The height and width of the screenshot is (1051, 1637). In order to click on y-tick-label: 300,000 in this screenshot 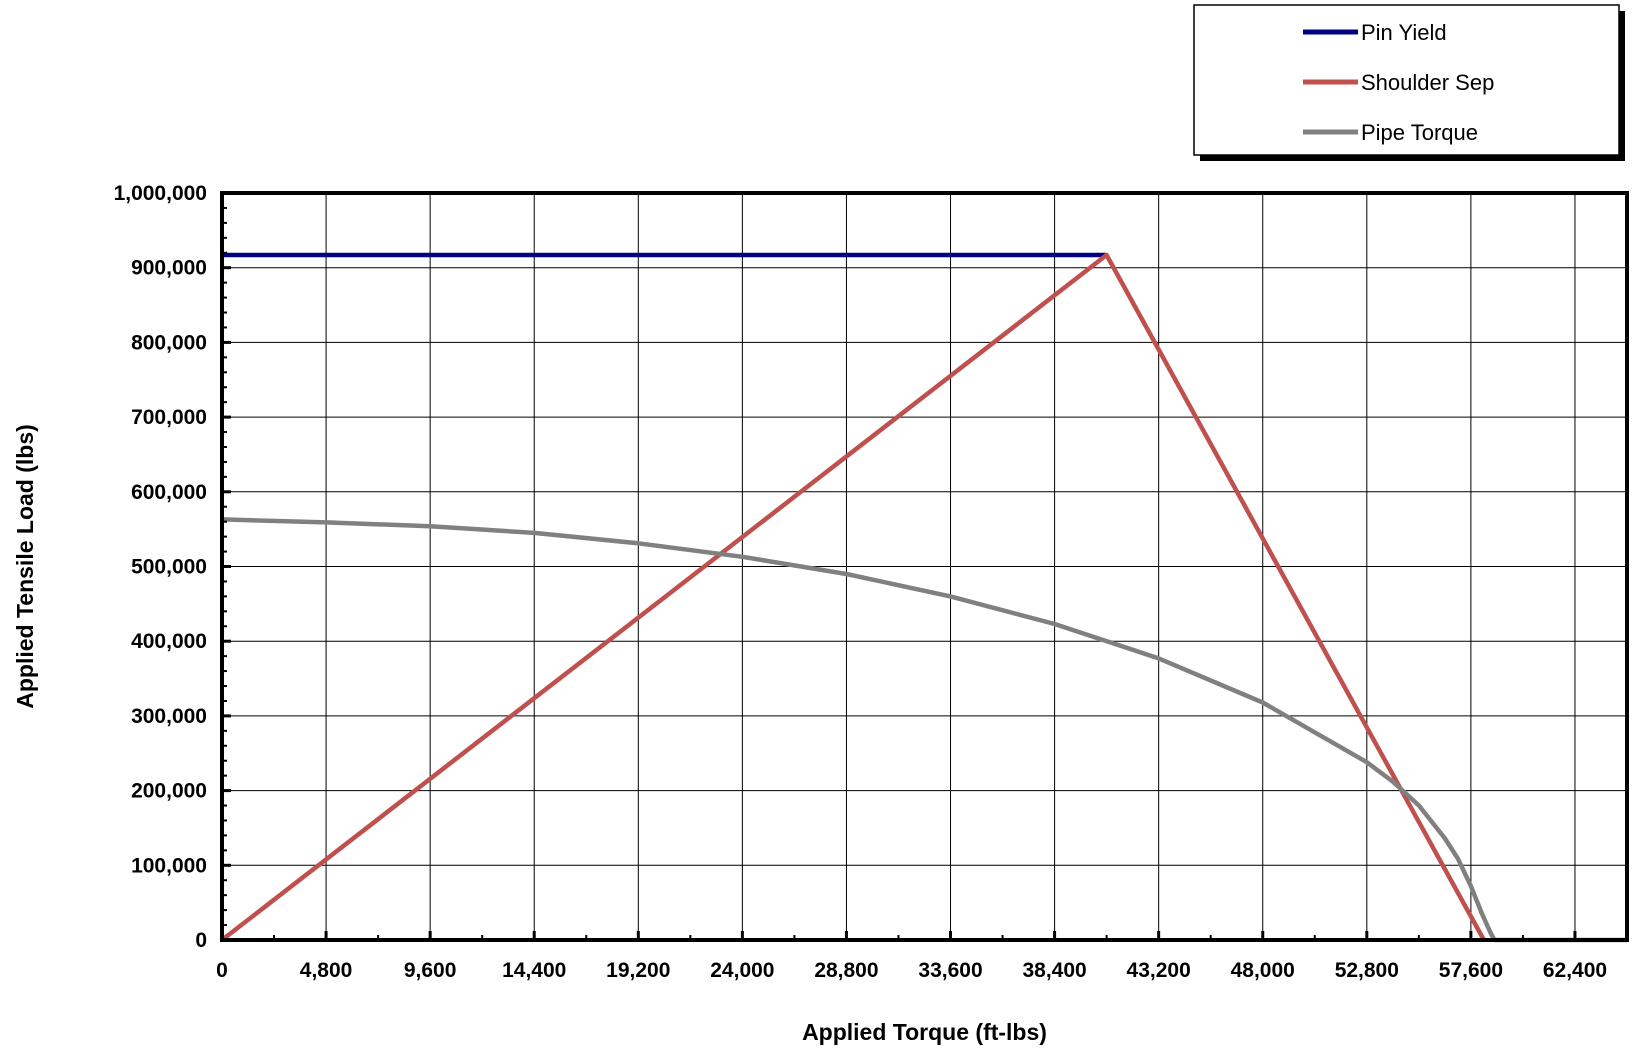, I will do `click(169, 716)`.